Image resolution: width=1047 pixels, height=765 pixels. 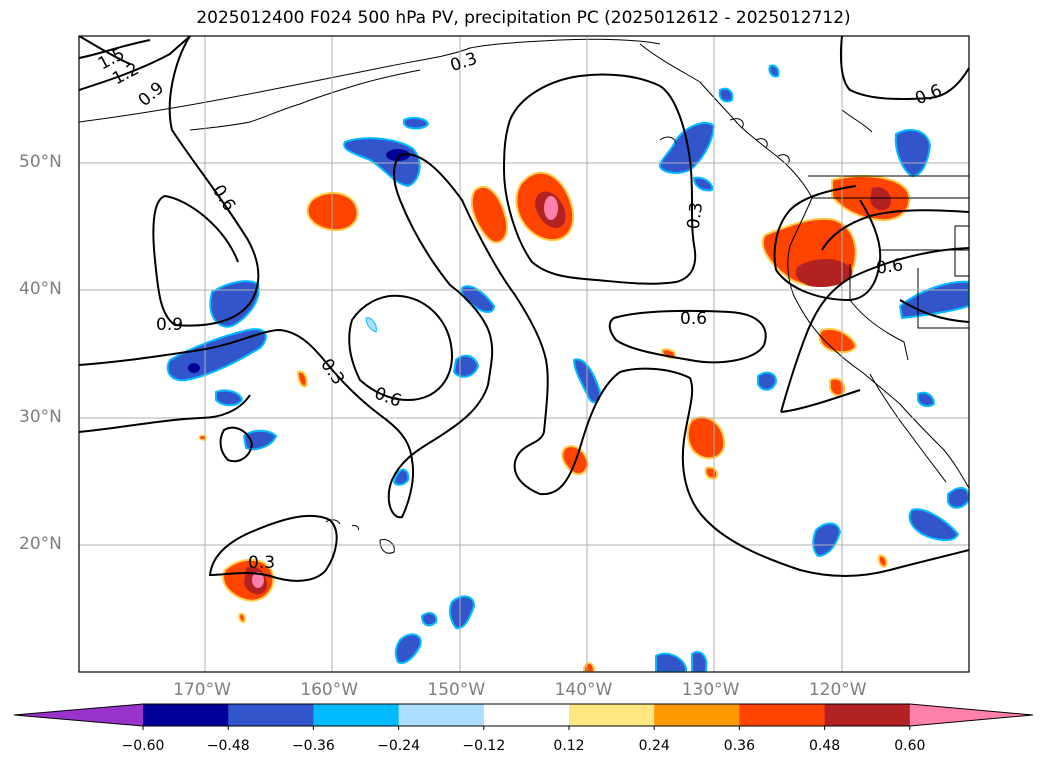 What do you see at coordinates (169, 325) in the screenshot?
I see `contour-label: 0.9` at bounding box center [169, 325].